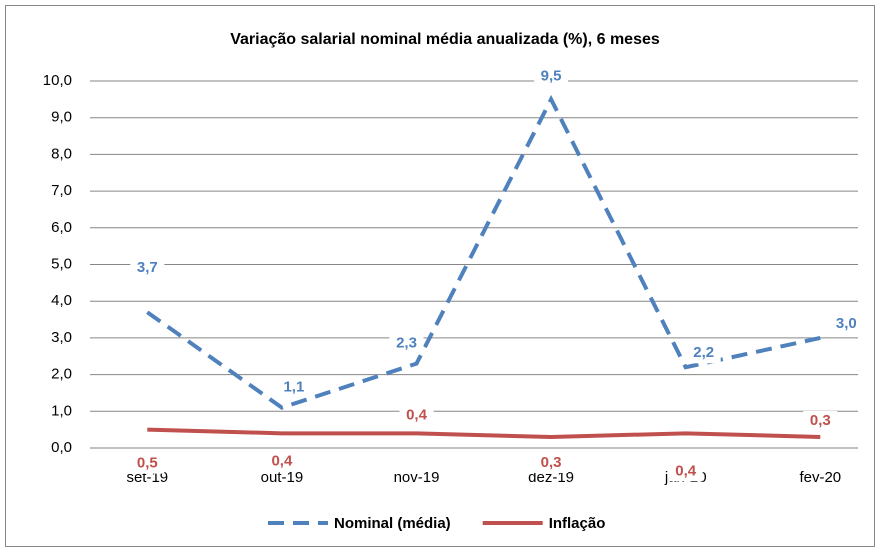  What do you see at coordinates (57, 80) in the screenshot?
I see `y-tick-label: 10,0` at bounding box center [57, 80].